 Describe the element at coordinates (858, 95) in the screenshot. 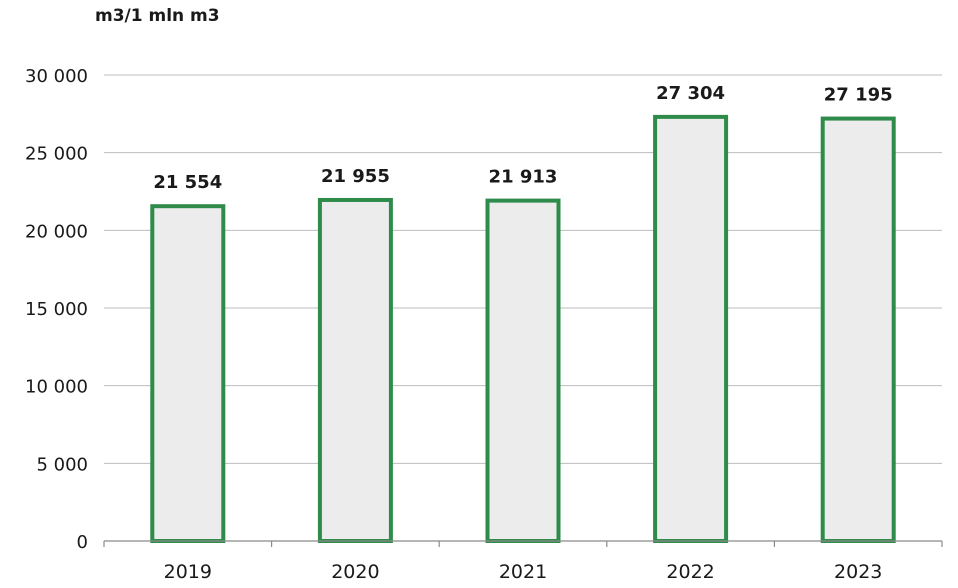

I see `bar-value-label: 27 195` at that location.